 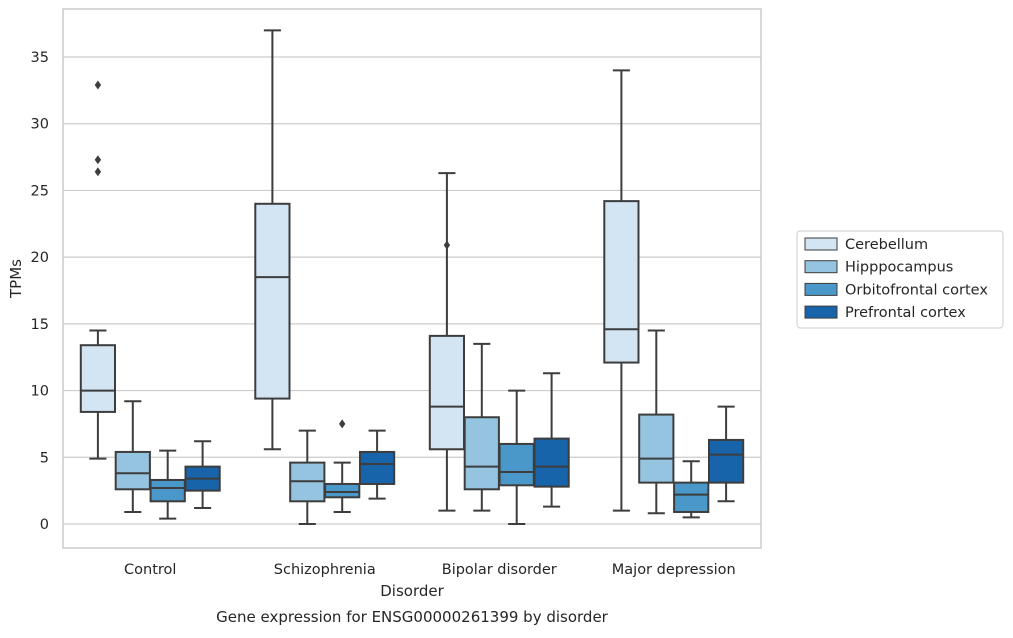 I want to click on legend-frame, so click(x=900, y=279).